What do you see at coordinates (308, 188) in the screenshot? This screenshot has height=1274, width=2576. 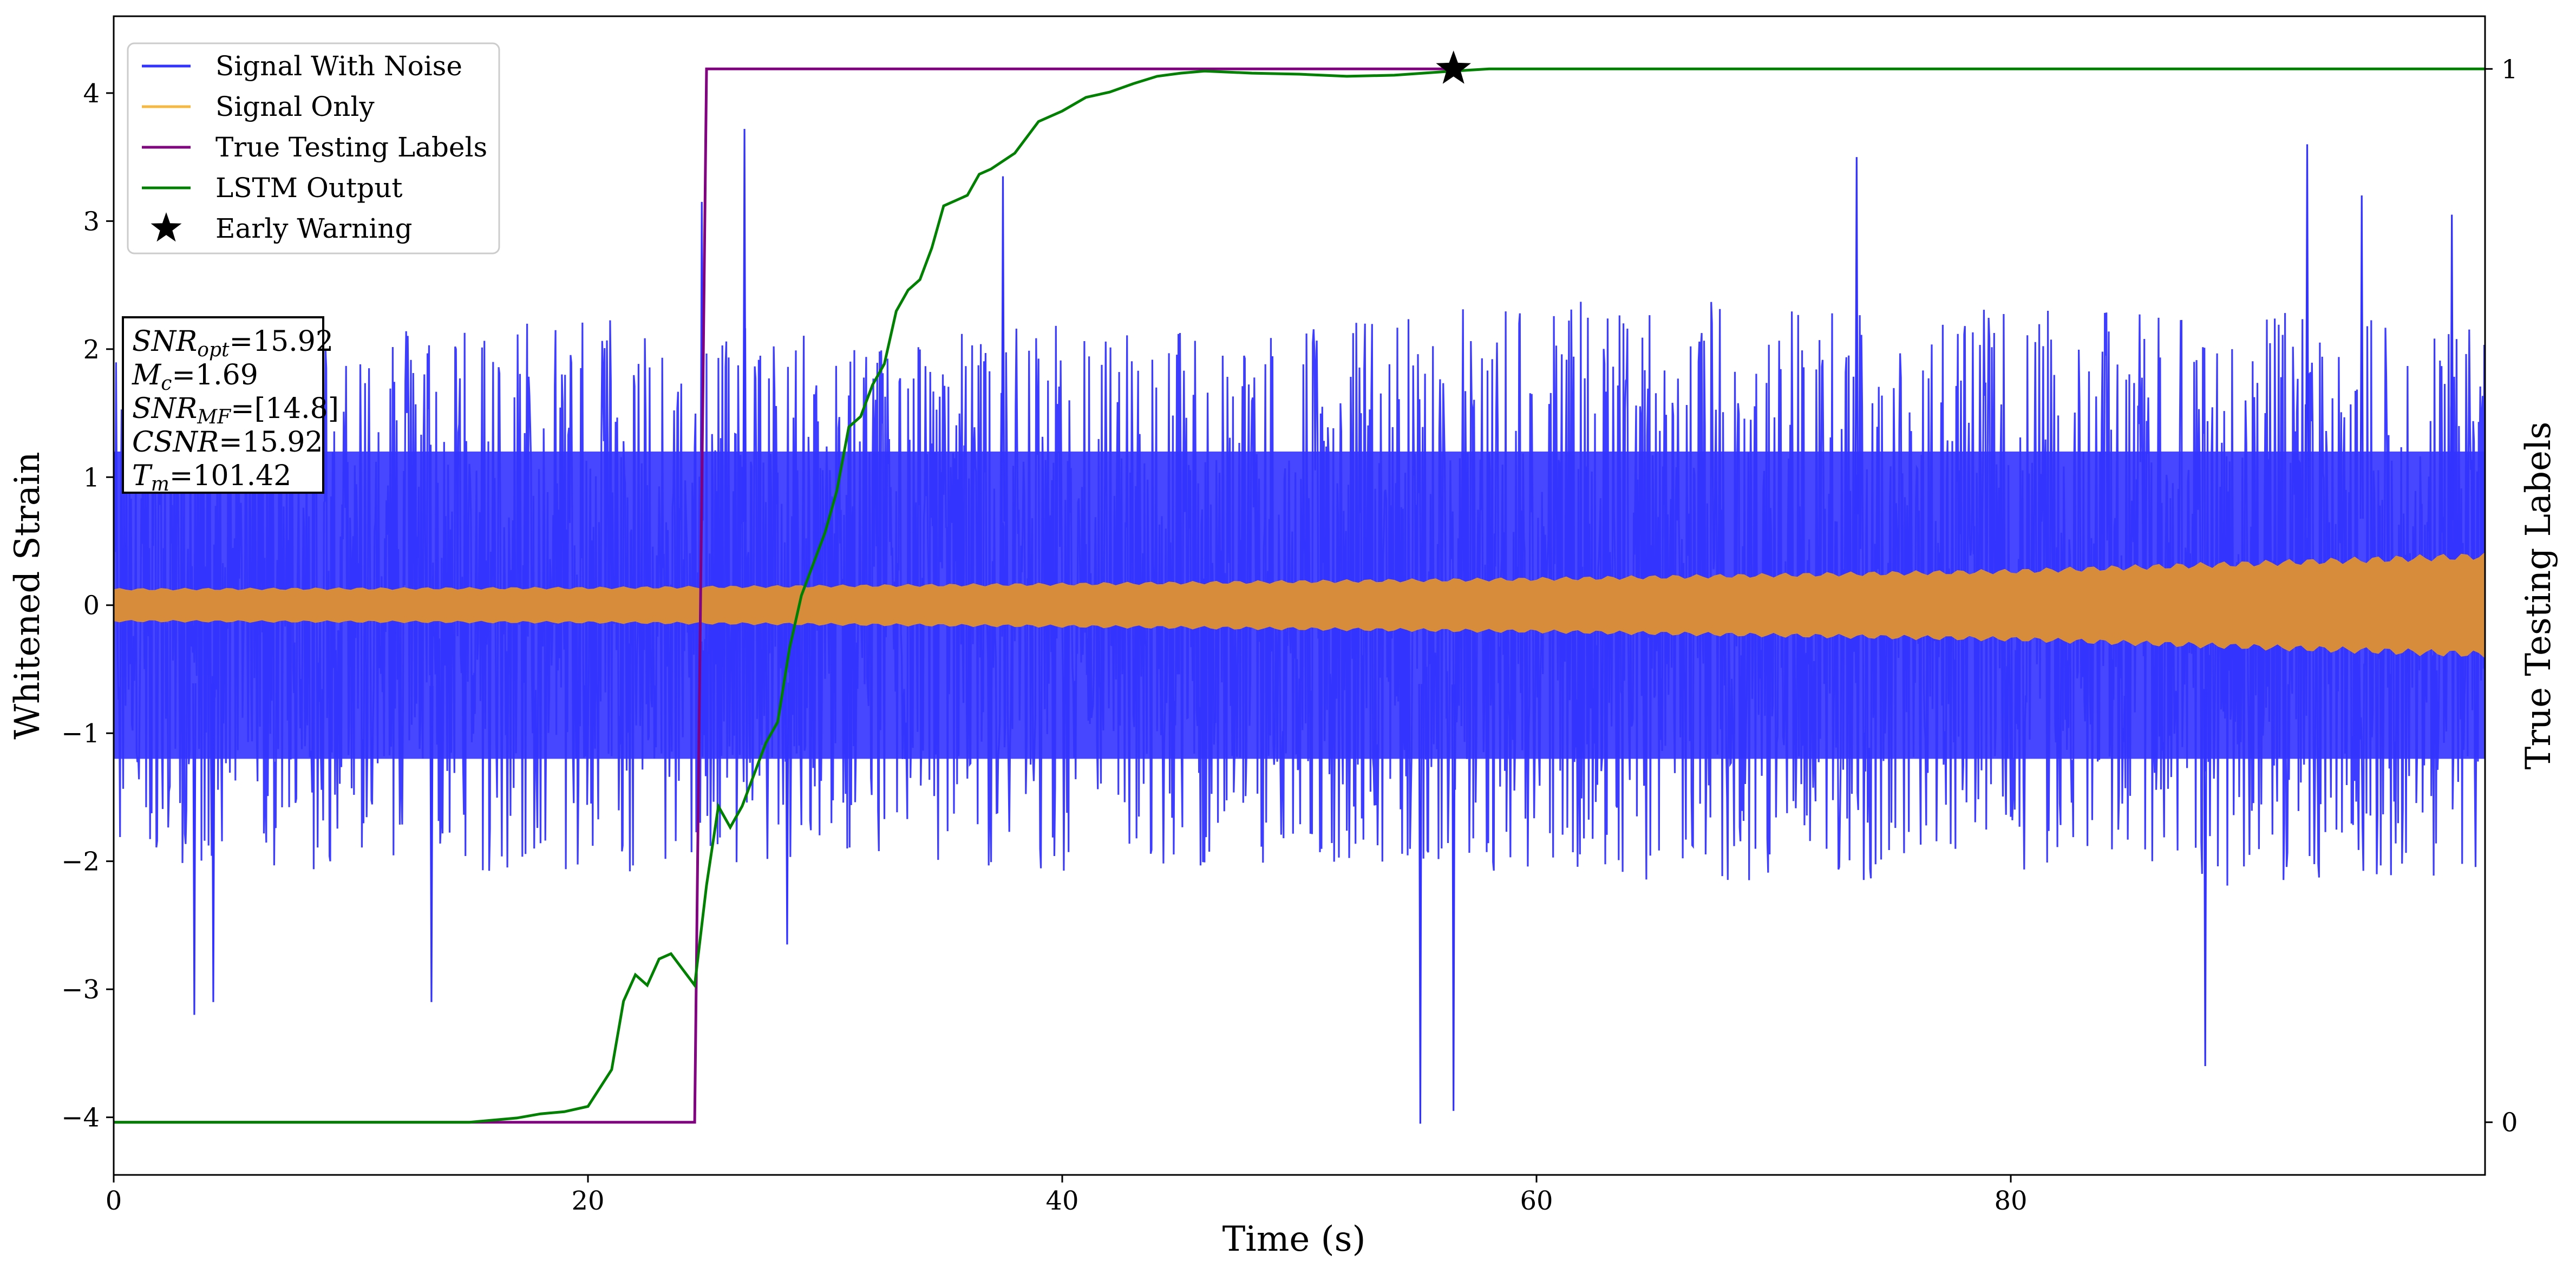 I see `legend-label: LSTM Output` at bounding box center [308, 188].